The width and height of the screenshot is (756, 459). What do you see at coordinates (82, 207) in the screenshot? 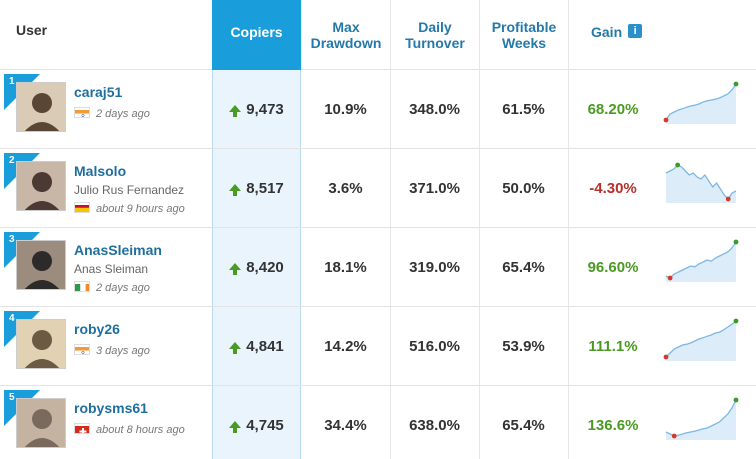
I see `spain-flag-icon` at bounding box center [82, 207].